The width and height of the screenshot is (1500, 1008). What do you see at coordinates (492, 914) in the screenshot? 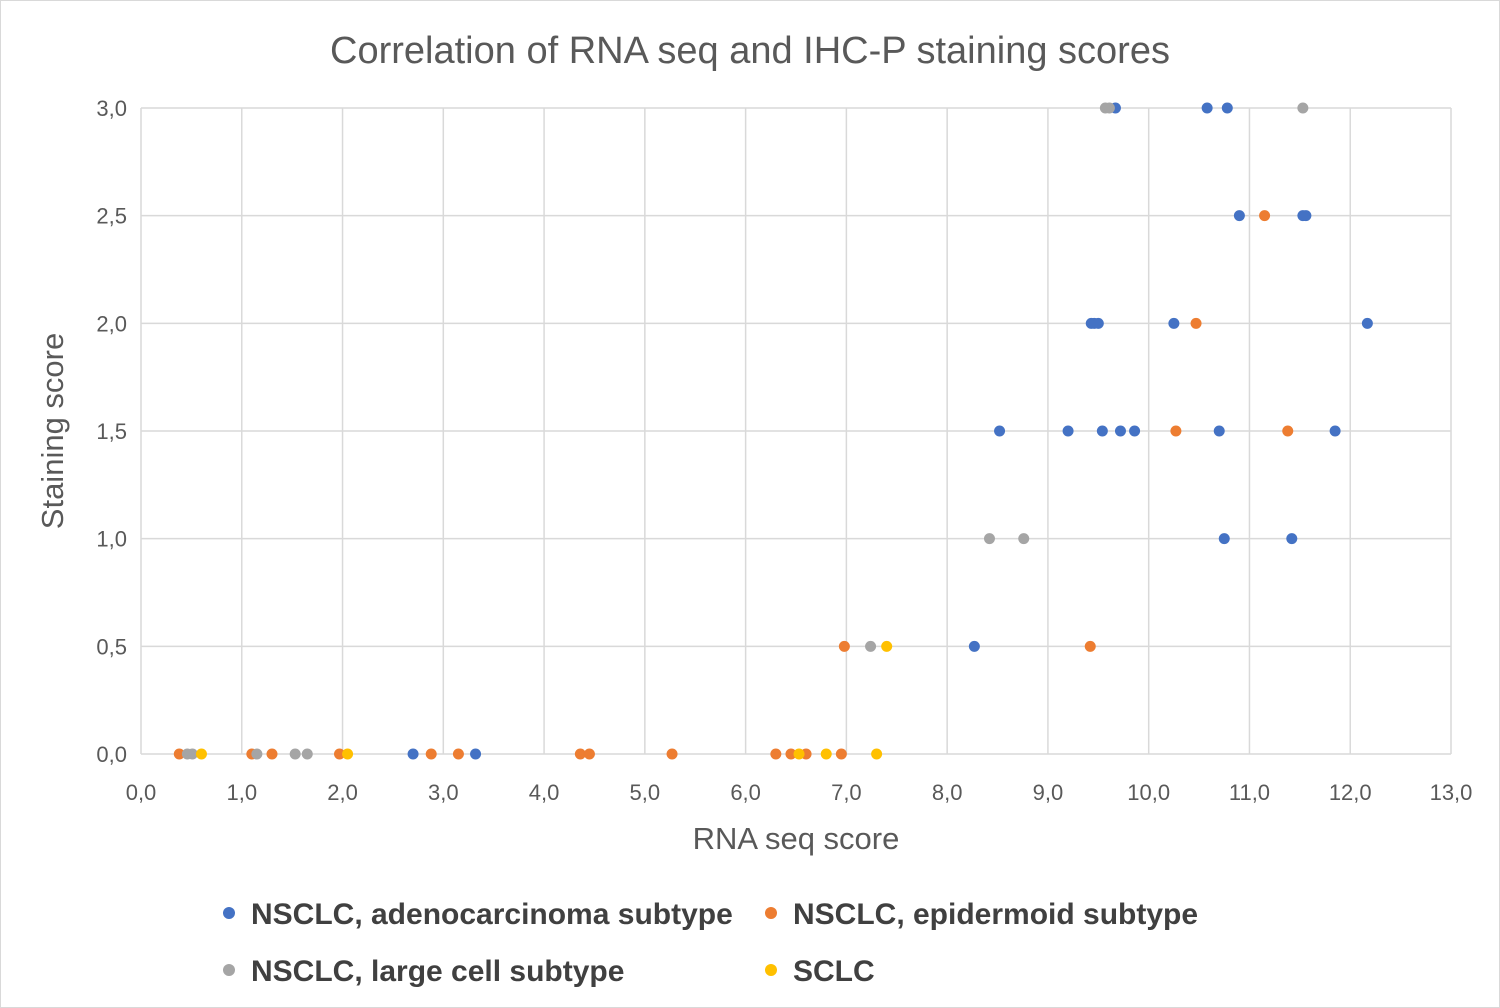
I see `legend-label: NSCLC, adenocarcinoma subtype` at bounding box center [492, 914].